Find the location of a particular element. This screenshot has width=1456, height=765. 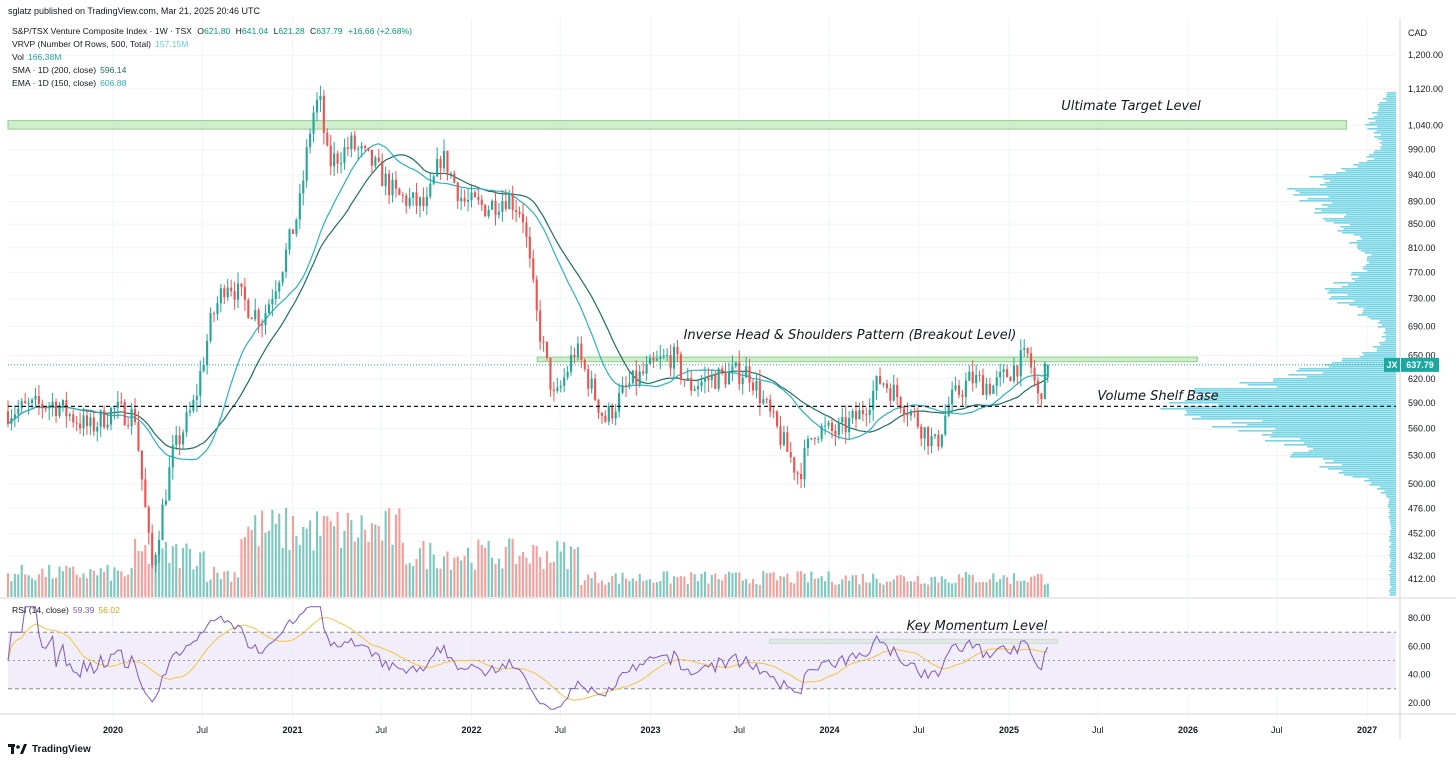

y-tick-label: 590.00 is located at coordinates (1422, 403).